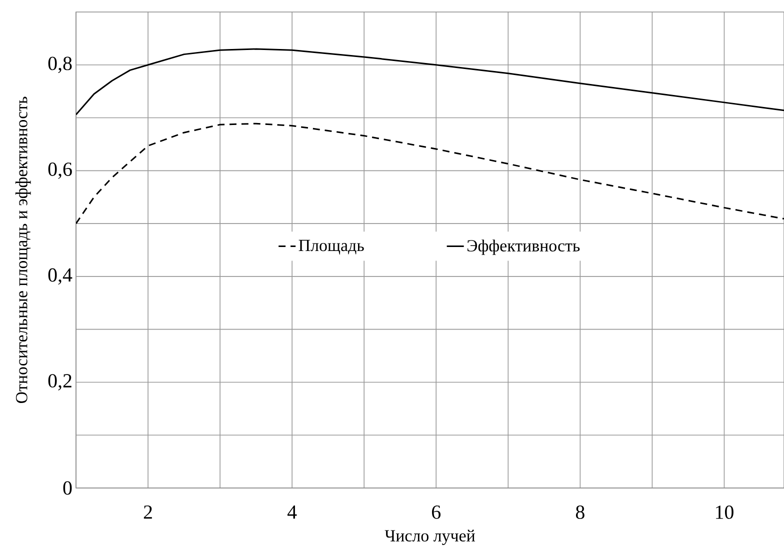  What do you see at coordinates (430, 82) in the screenshot?
I see `line-series` at bounding box center [430, 82].